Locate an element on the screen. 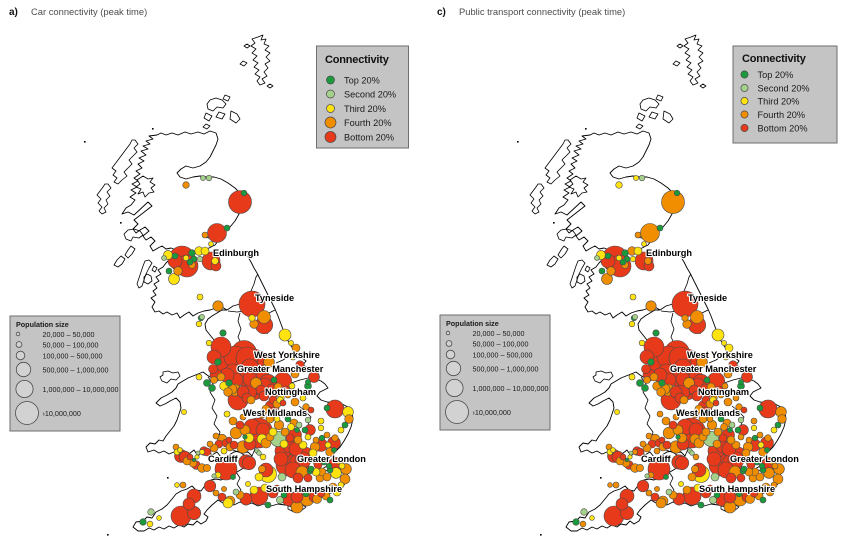 Image resolution: width=850 pixels, height=552 pixels. svg-text: Car connectivity (peak time) is located at coordinates (89, 11).